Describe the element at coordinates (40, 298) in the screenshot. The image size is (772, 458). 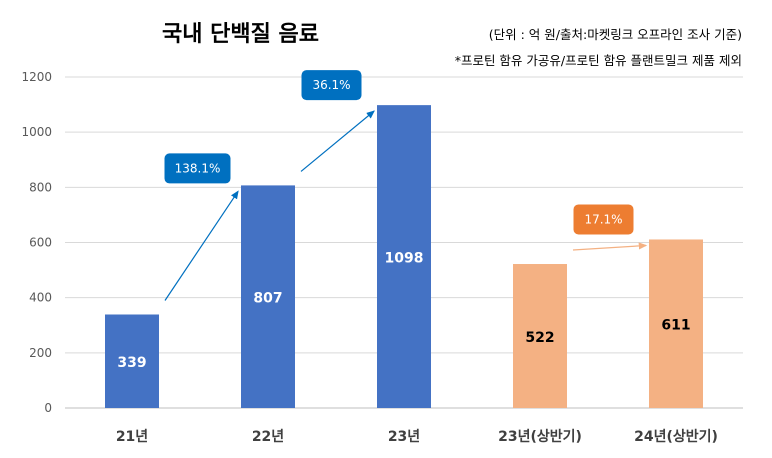
I see `y-tick-label: 400` at that location.